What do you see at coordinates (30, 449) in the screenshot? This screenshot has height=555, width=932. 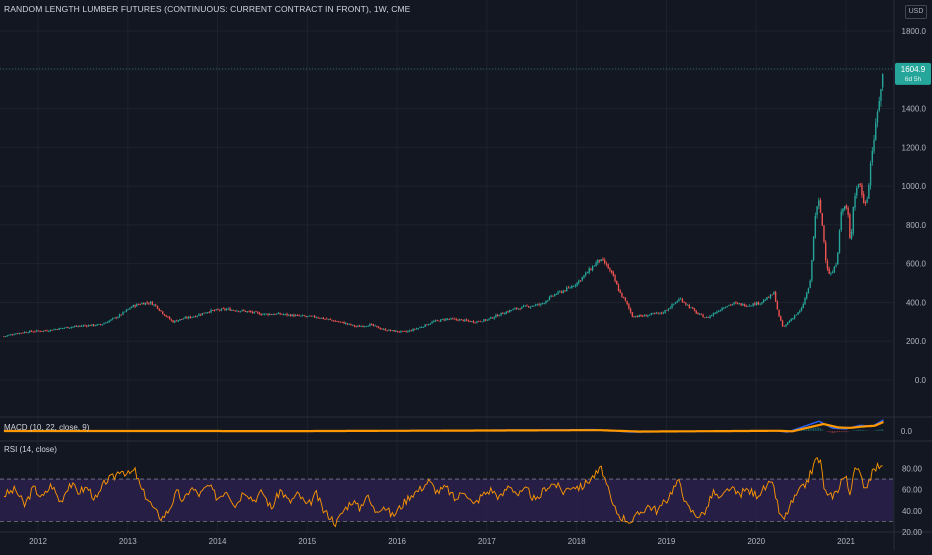 I see `rsi-label: RSI (14, close)` at bounding box center [30, 449].